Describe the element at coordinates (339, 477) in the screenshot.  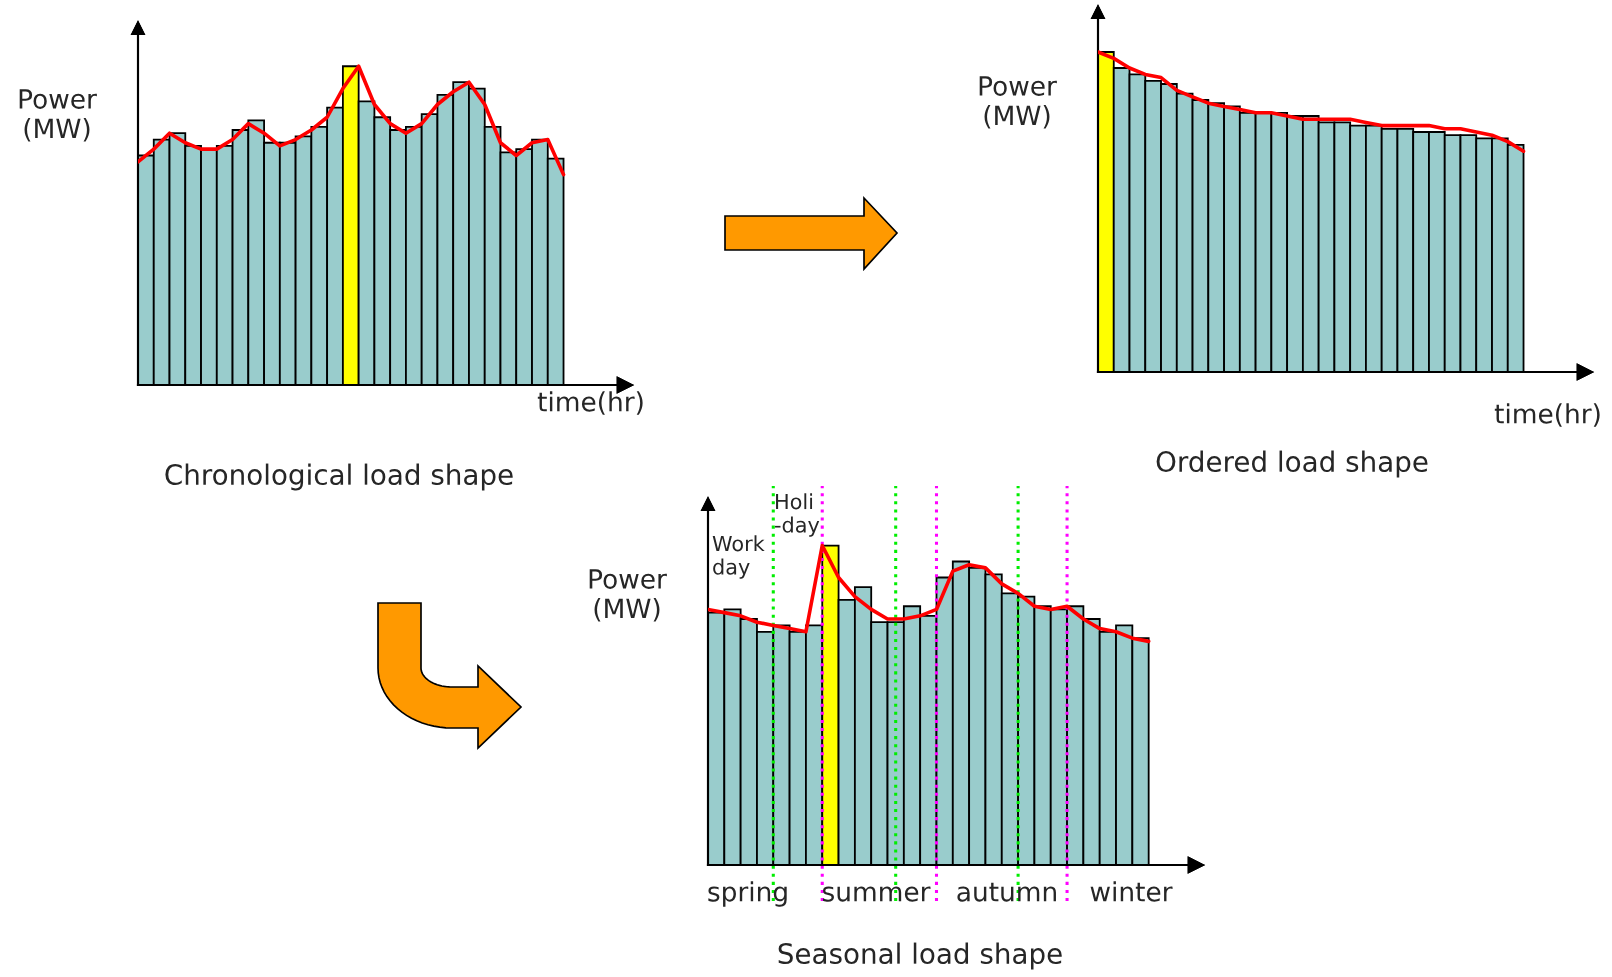
I see `text: Chronological load shape` at that location.